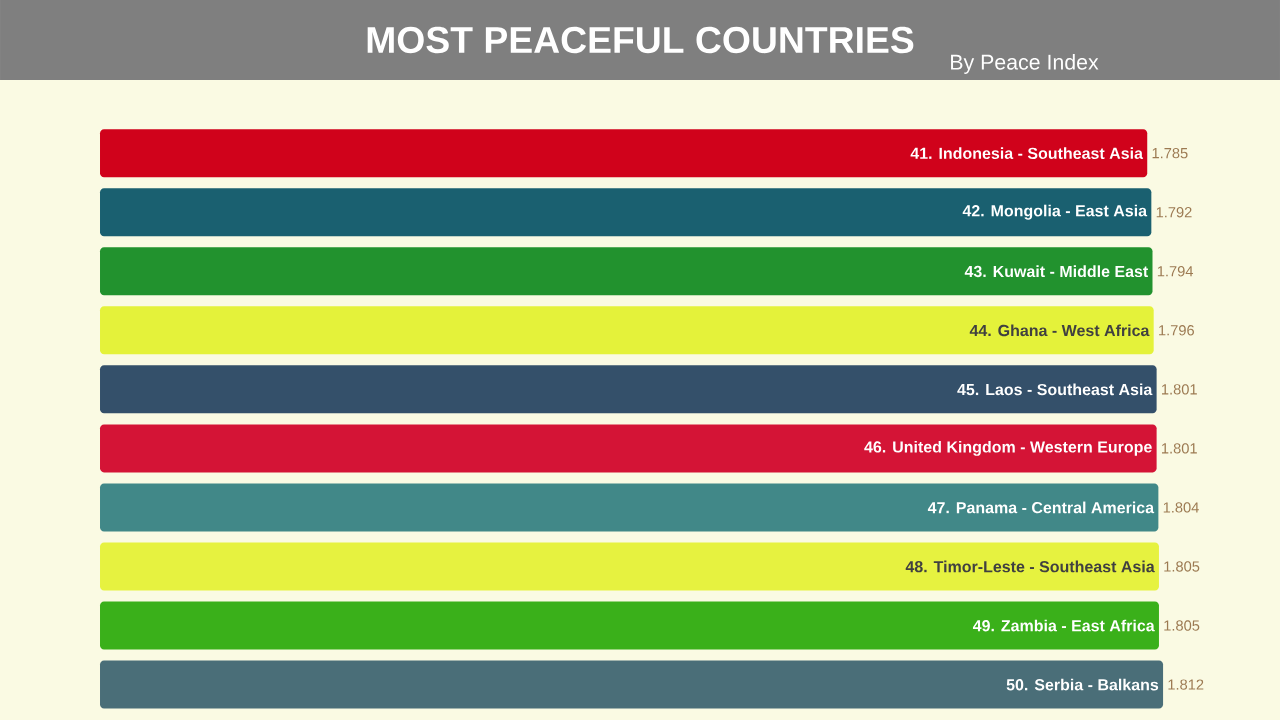 Image resolution: width=1280 pixels, height=720 pixels. Describe the element at coordinates (1170, 153) in the screenshot. I see `data-label: 1.785` at that location.